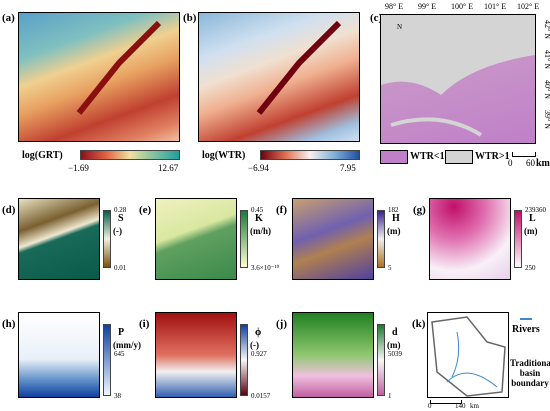 The width and height of the screenshot is (550, 411). What do you see at coordinates (8, 18) in the screenshot?
I see `panel-label: (a)` at bounding box center [8, 18].